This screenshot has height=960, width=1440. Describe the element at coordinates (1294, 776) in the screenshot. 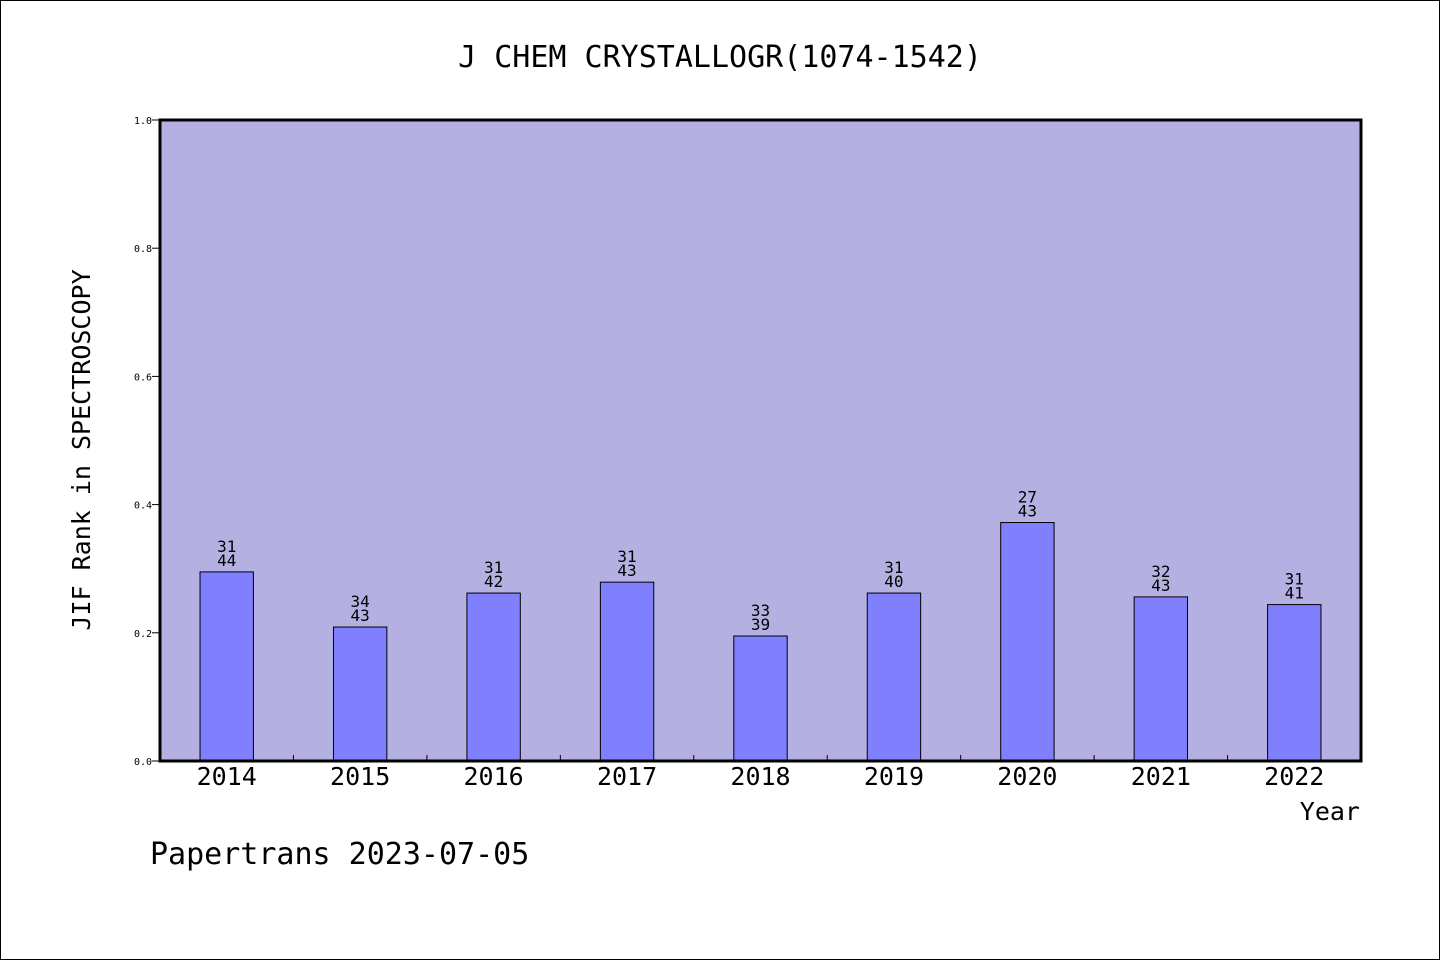

I see `x-tick-label: 2022` at that location.